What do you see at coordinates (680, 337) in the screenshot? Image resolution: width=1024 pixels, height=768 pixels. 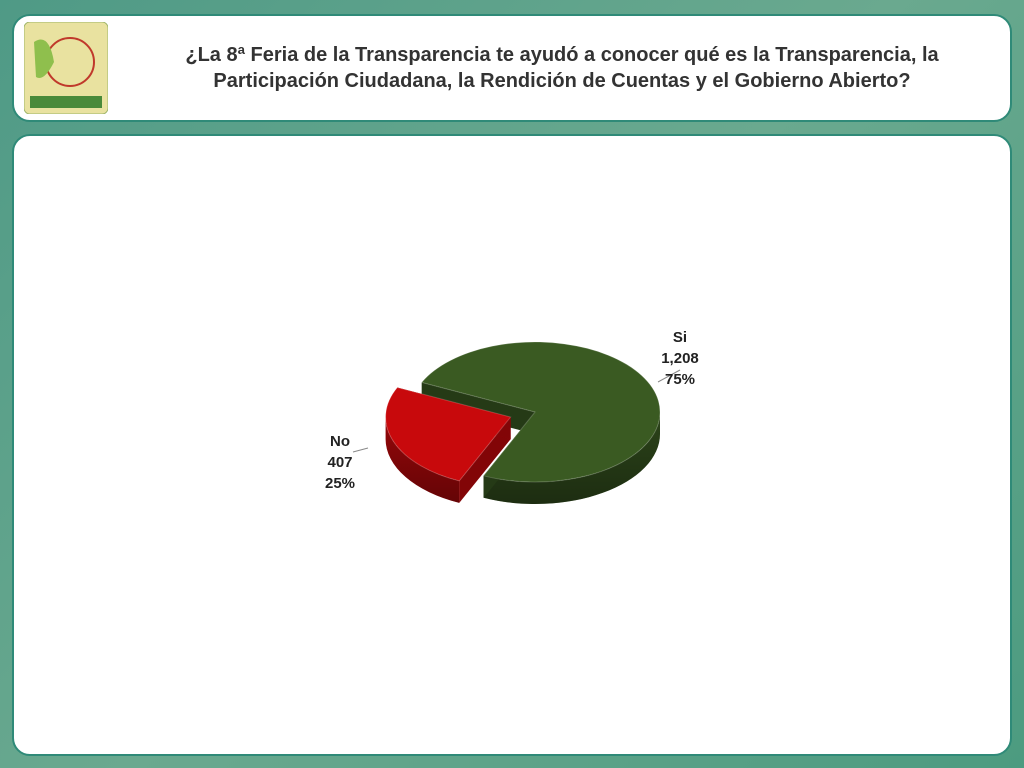 I see `data-label: Si` at bounding box center [680, 337].